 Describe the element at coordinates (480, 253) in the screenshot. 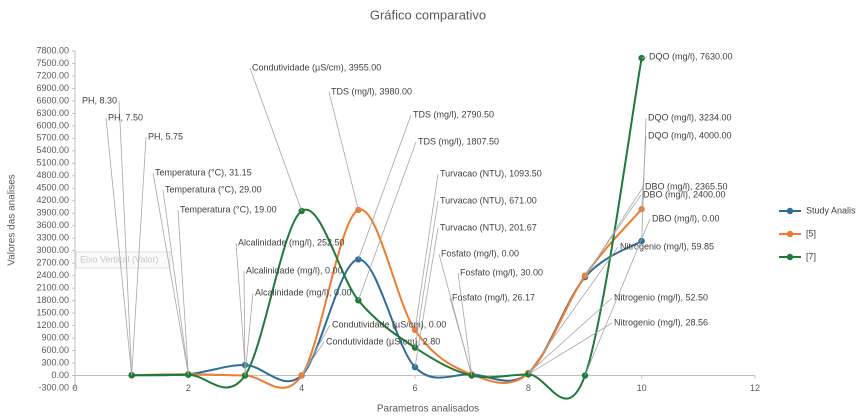

I see `data-label: Fosfato (mg/l), 0.00` at that location.